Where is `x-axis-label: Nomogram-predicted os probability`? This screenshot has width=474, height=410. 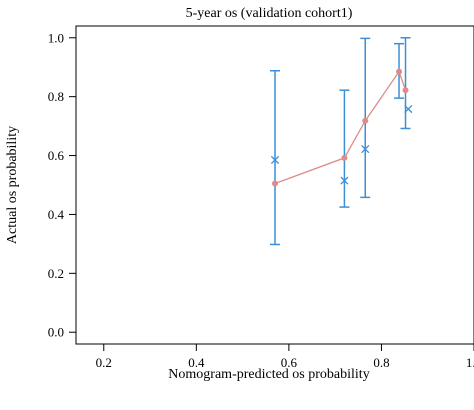 x-axis-label: Nomogram-predicted os probability is located at coordinates (268, 374).